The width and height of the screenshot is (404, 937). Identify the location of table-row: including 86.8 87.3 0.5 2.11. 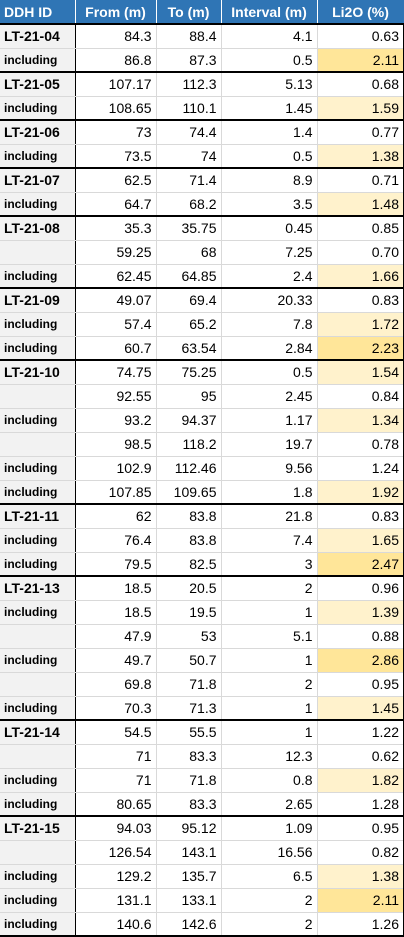
(202, 60).